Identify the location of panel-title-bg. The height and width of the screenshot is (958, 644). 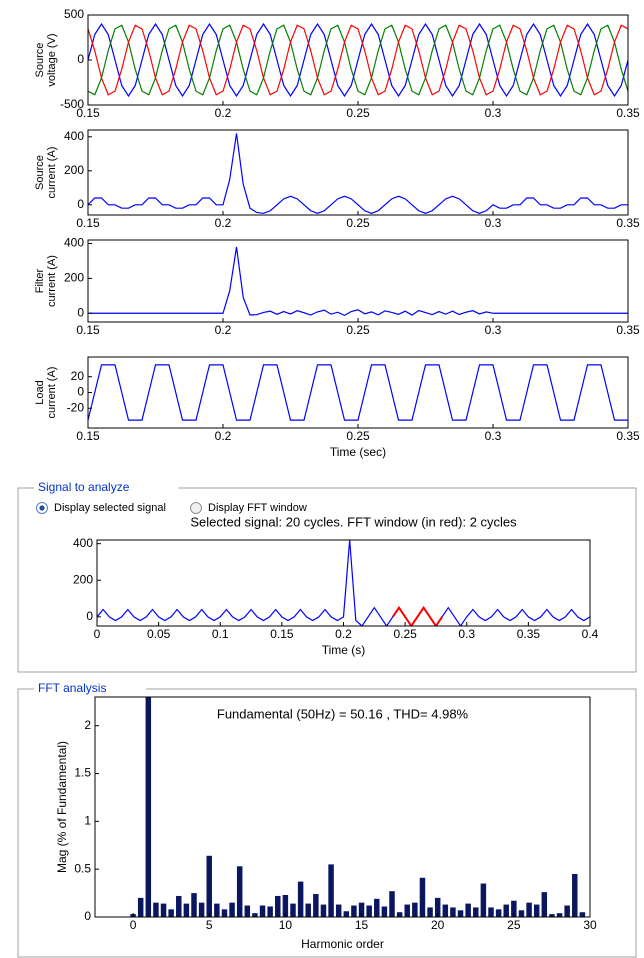
(90, 689).